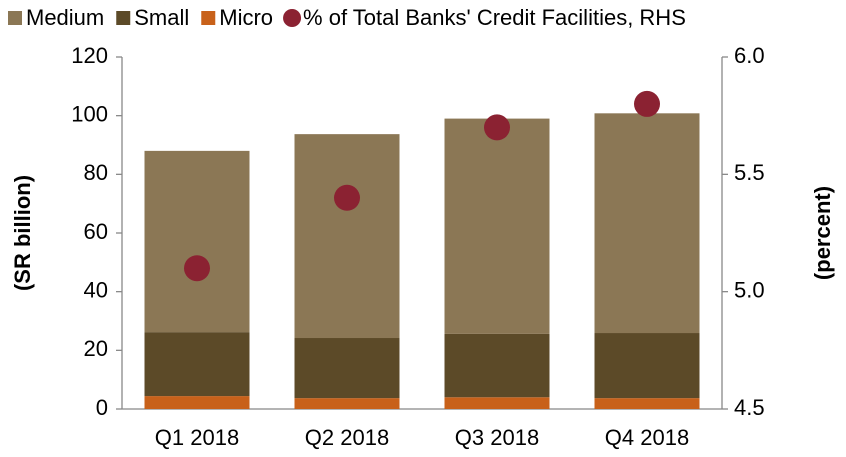 Image resolution: width=846 pixels, height=457 pixels. Describe the element at coordinates (96, 172) in the screenshot. I see `y-tick-label: 80` at that location.